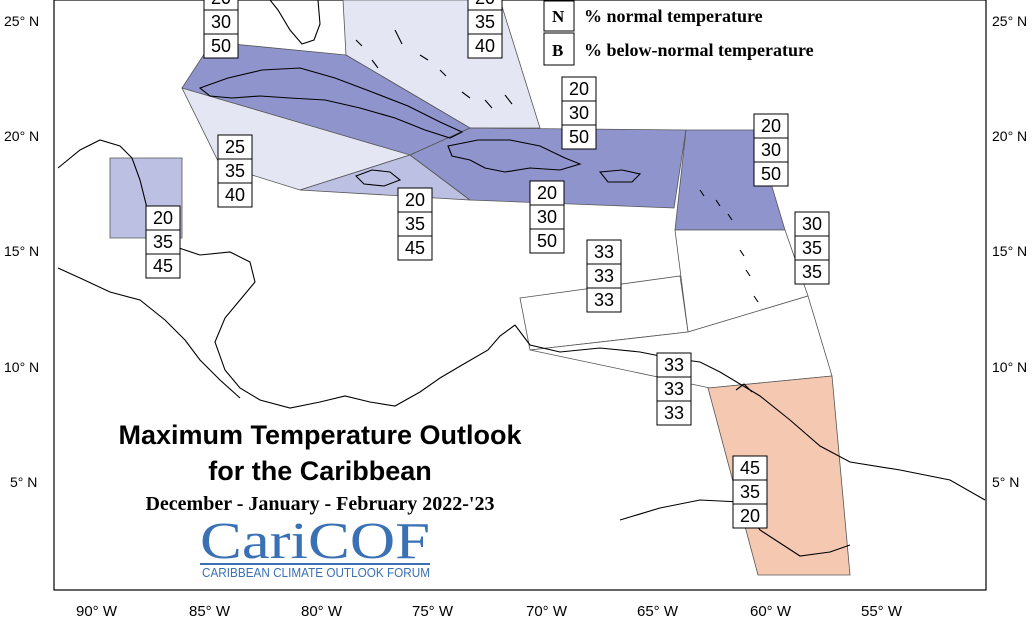  Describe the element at coordinates (1005, 482) in the screenshot. I see `lat-label-5n-right: 5° N` at that location.